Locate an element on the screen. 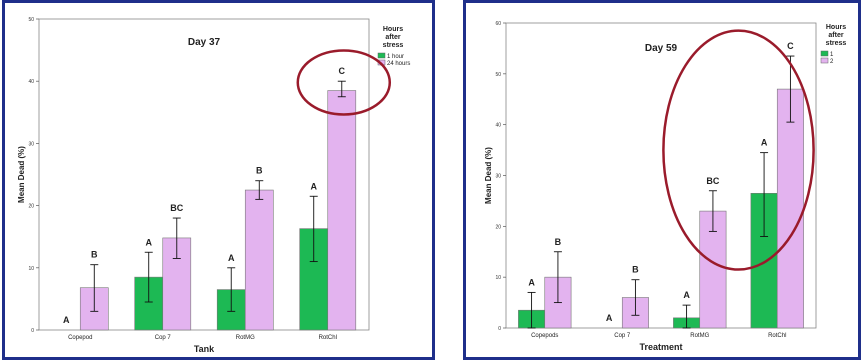  legend-label: 24 hours is located at coordinates (398, 64).